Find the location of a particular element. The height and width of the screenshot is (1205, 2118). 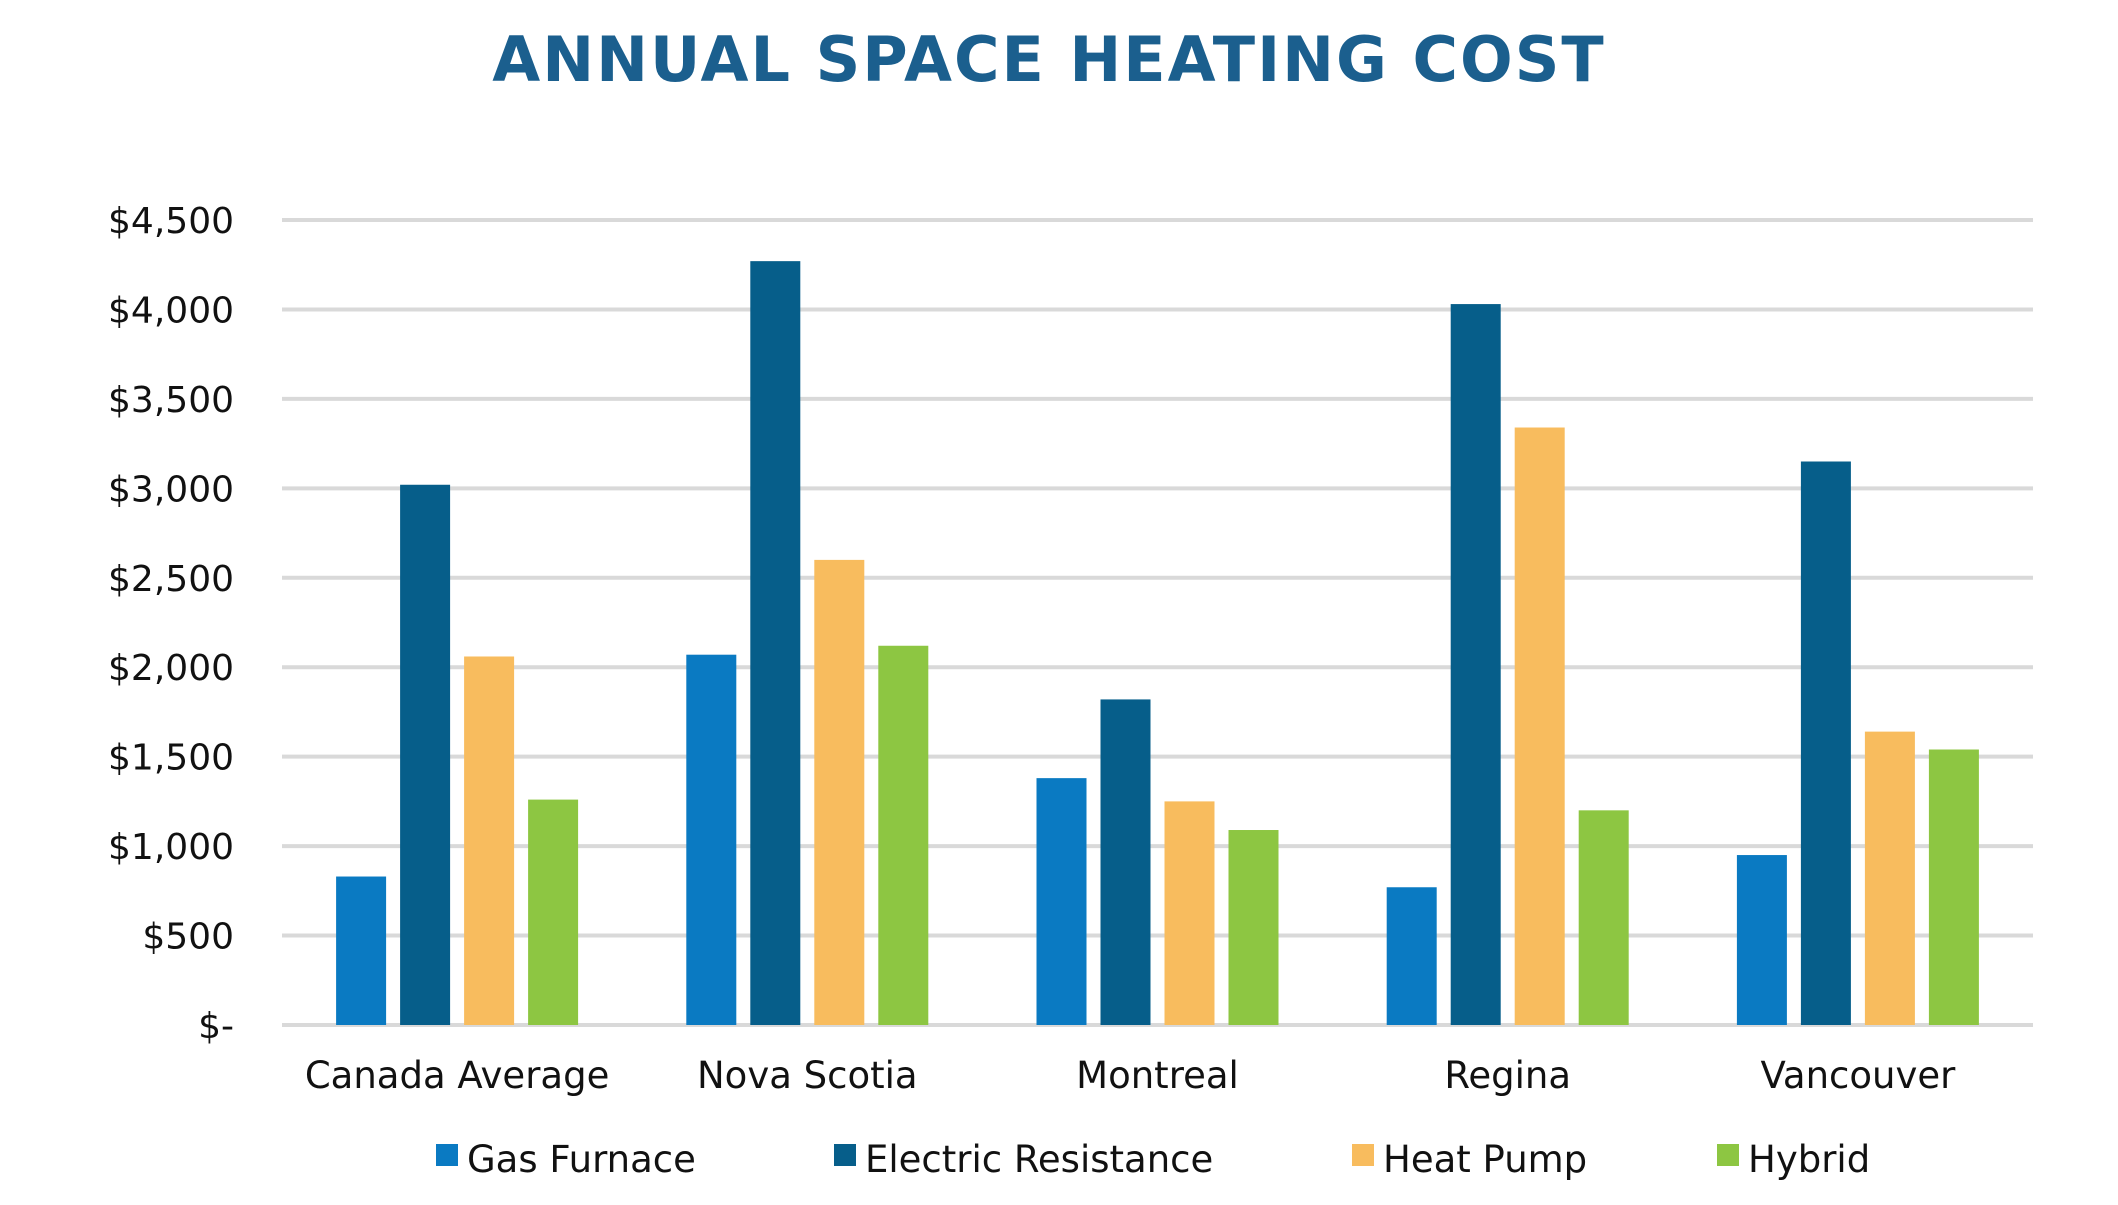

legend-label: Gas Furnace is located at coordinates (581, 1159).